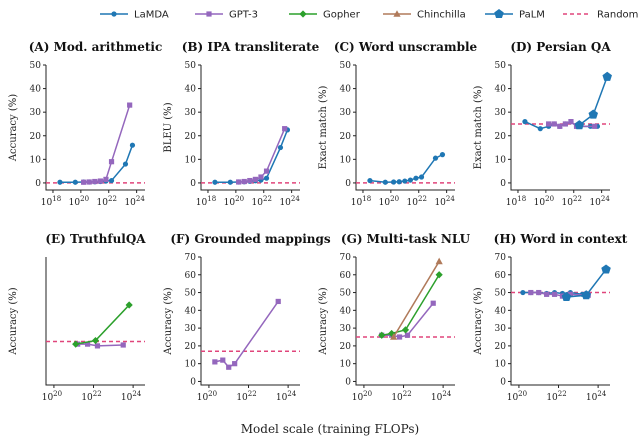 Image resolution: width=640 pixels, height=441 pixels. What do you see at coordinates (617, 15) in the screenshot?
I see `legend-label: Random` at bounding box center [617, 15].